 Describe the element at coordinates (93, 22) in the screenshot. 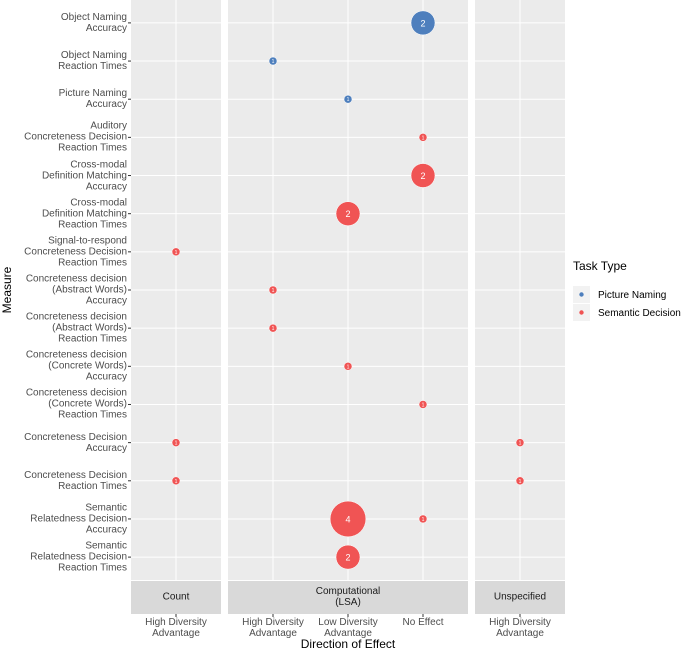

I see `y-tick-label: Object Naming Accuracy` at that location.